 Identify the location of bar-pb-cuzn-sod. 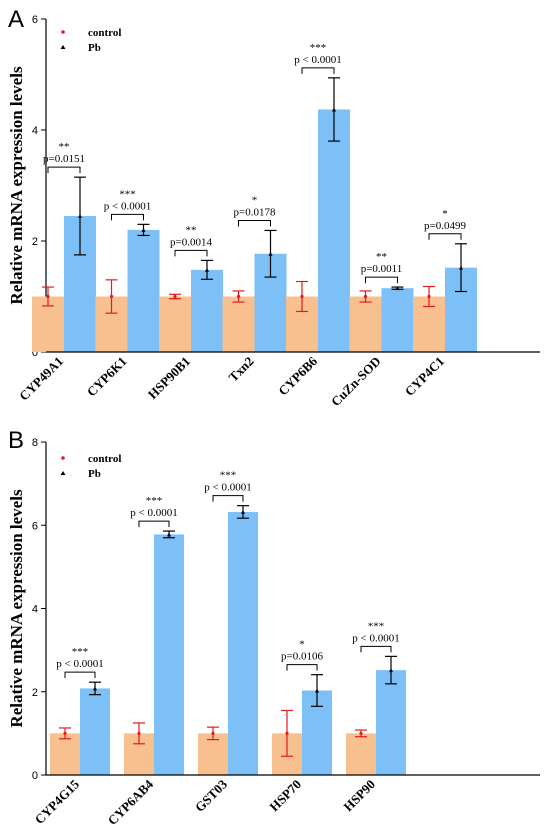
(397, 320).